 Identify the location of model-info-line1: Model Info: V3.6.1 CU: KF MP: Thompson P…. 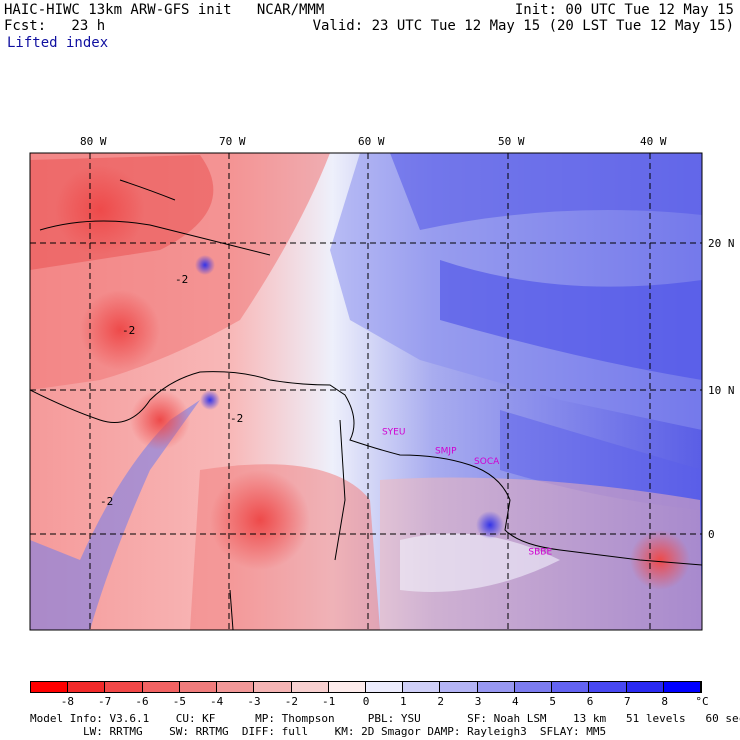
(385, 718).